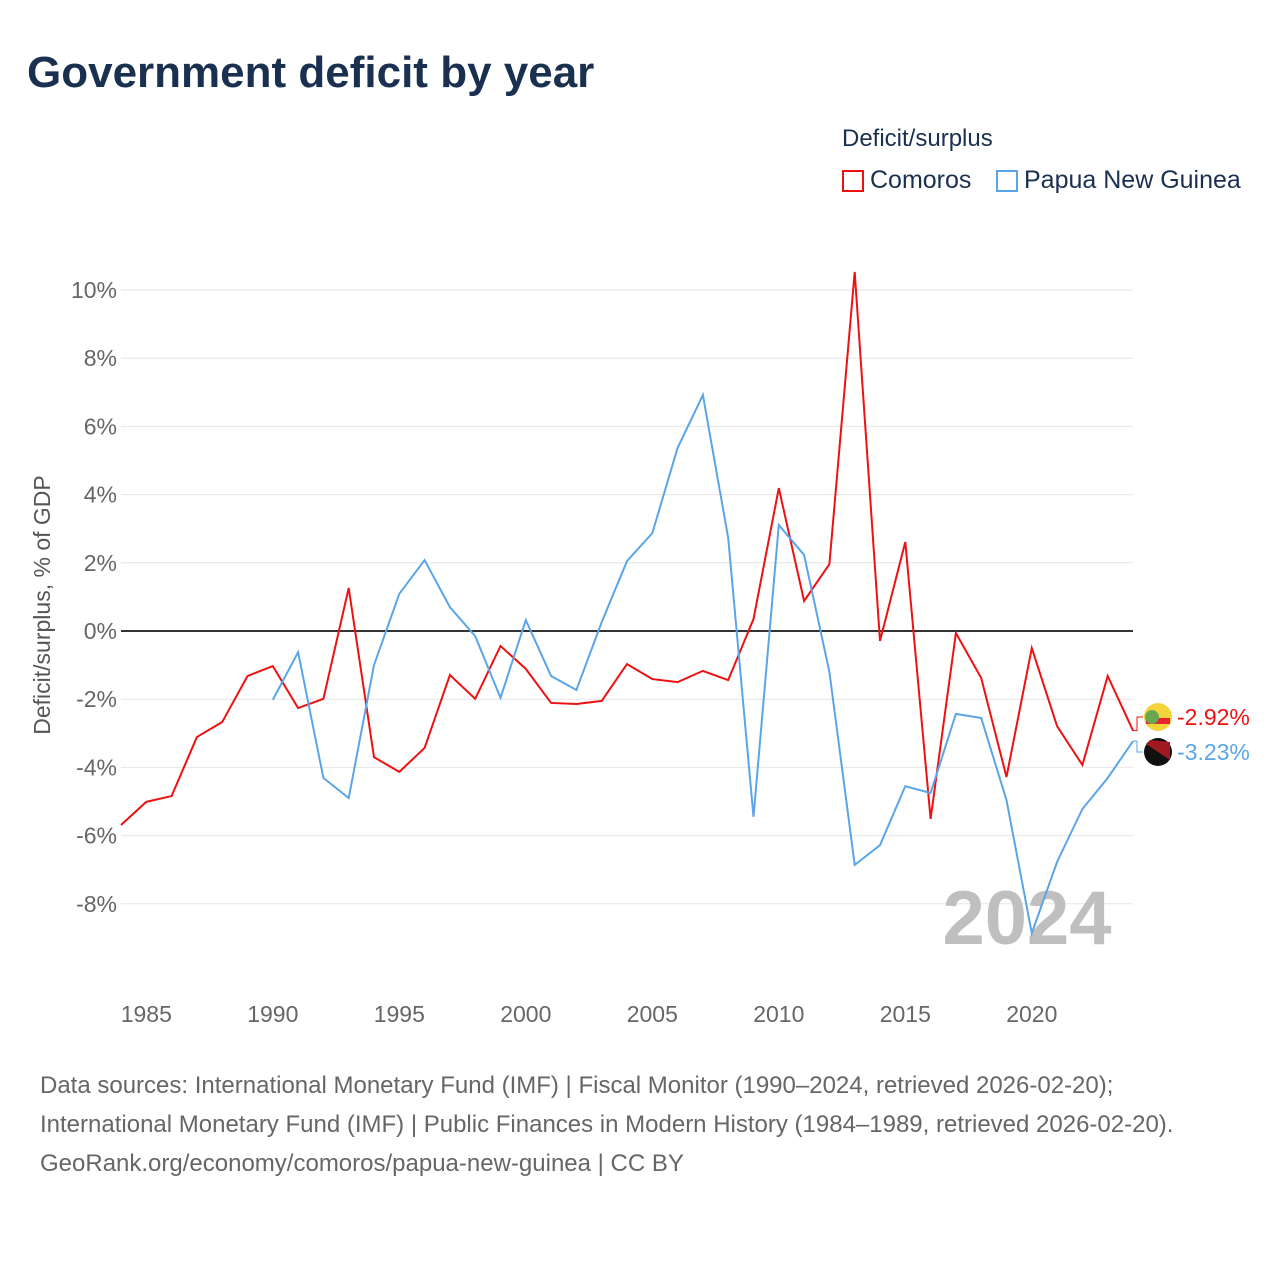  I want to click on x-tick-label: 2000, so click(525, 1014).